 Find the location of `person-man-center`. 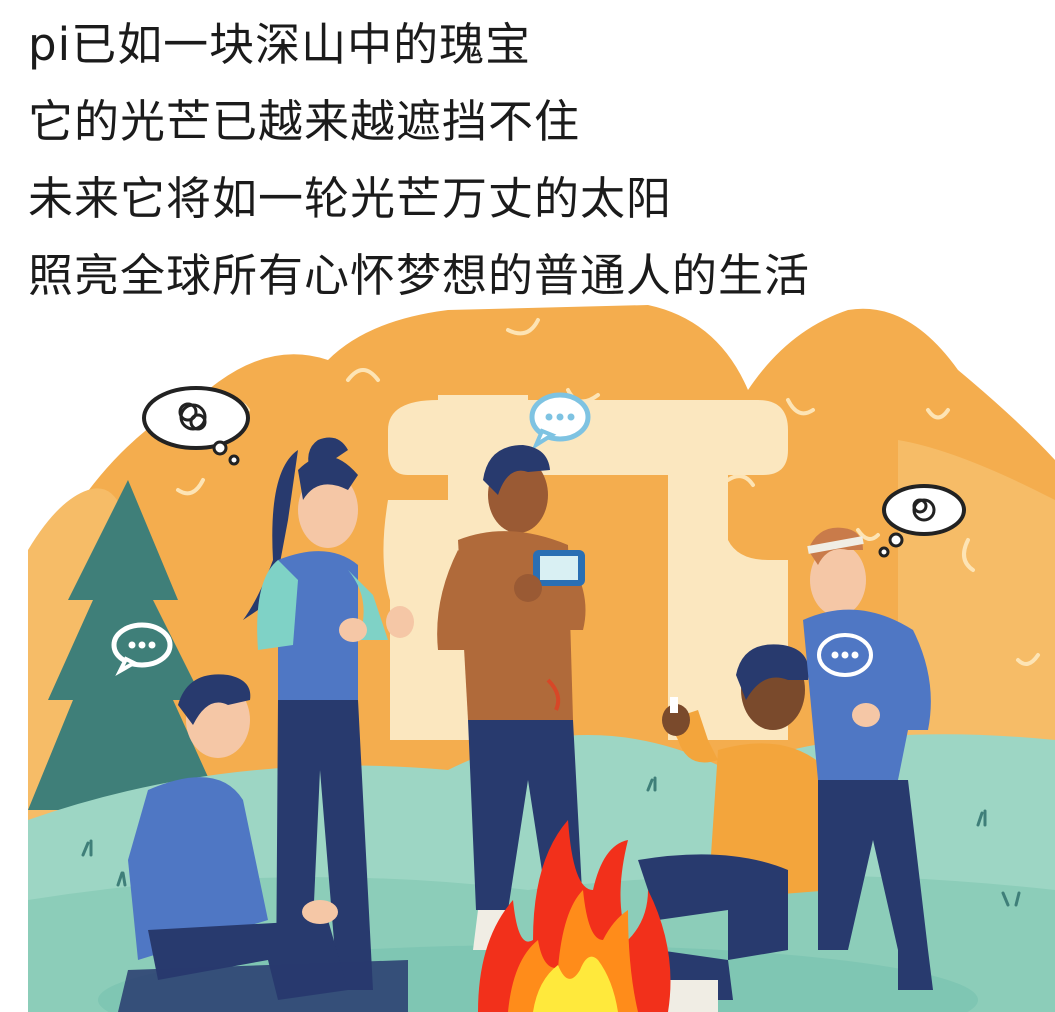

person-man-center is located at coordinates (511, 697).